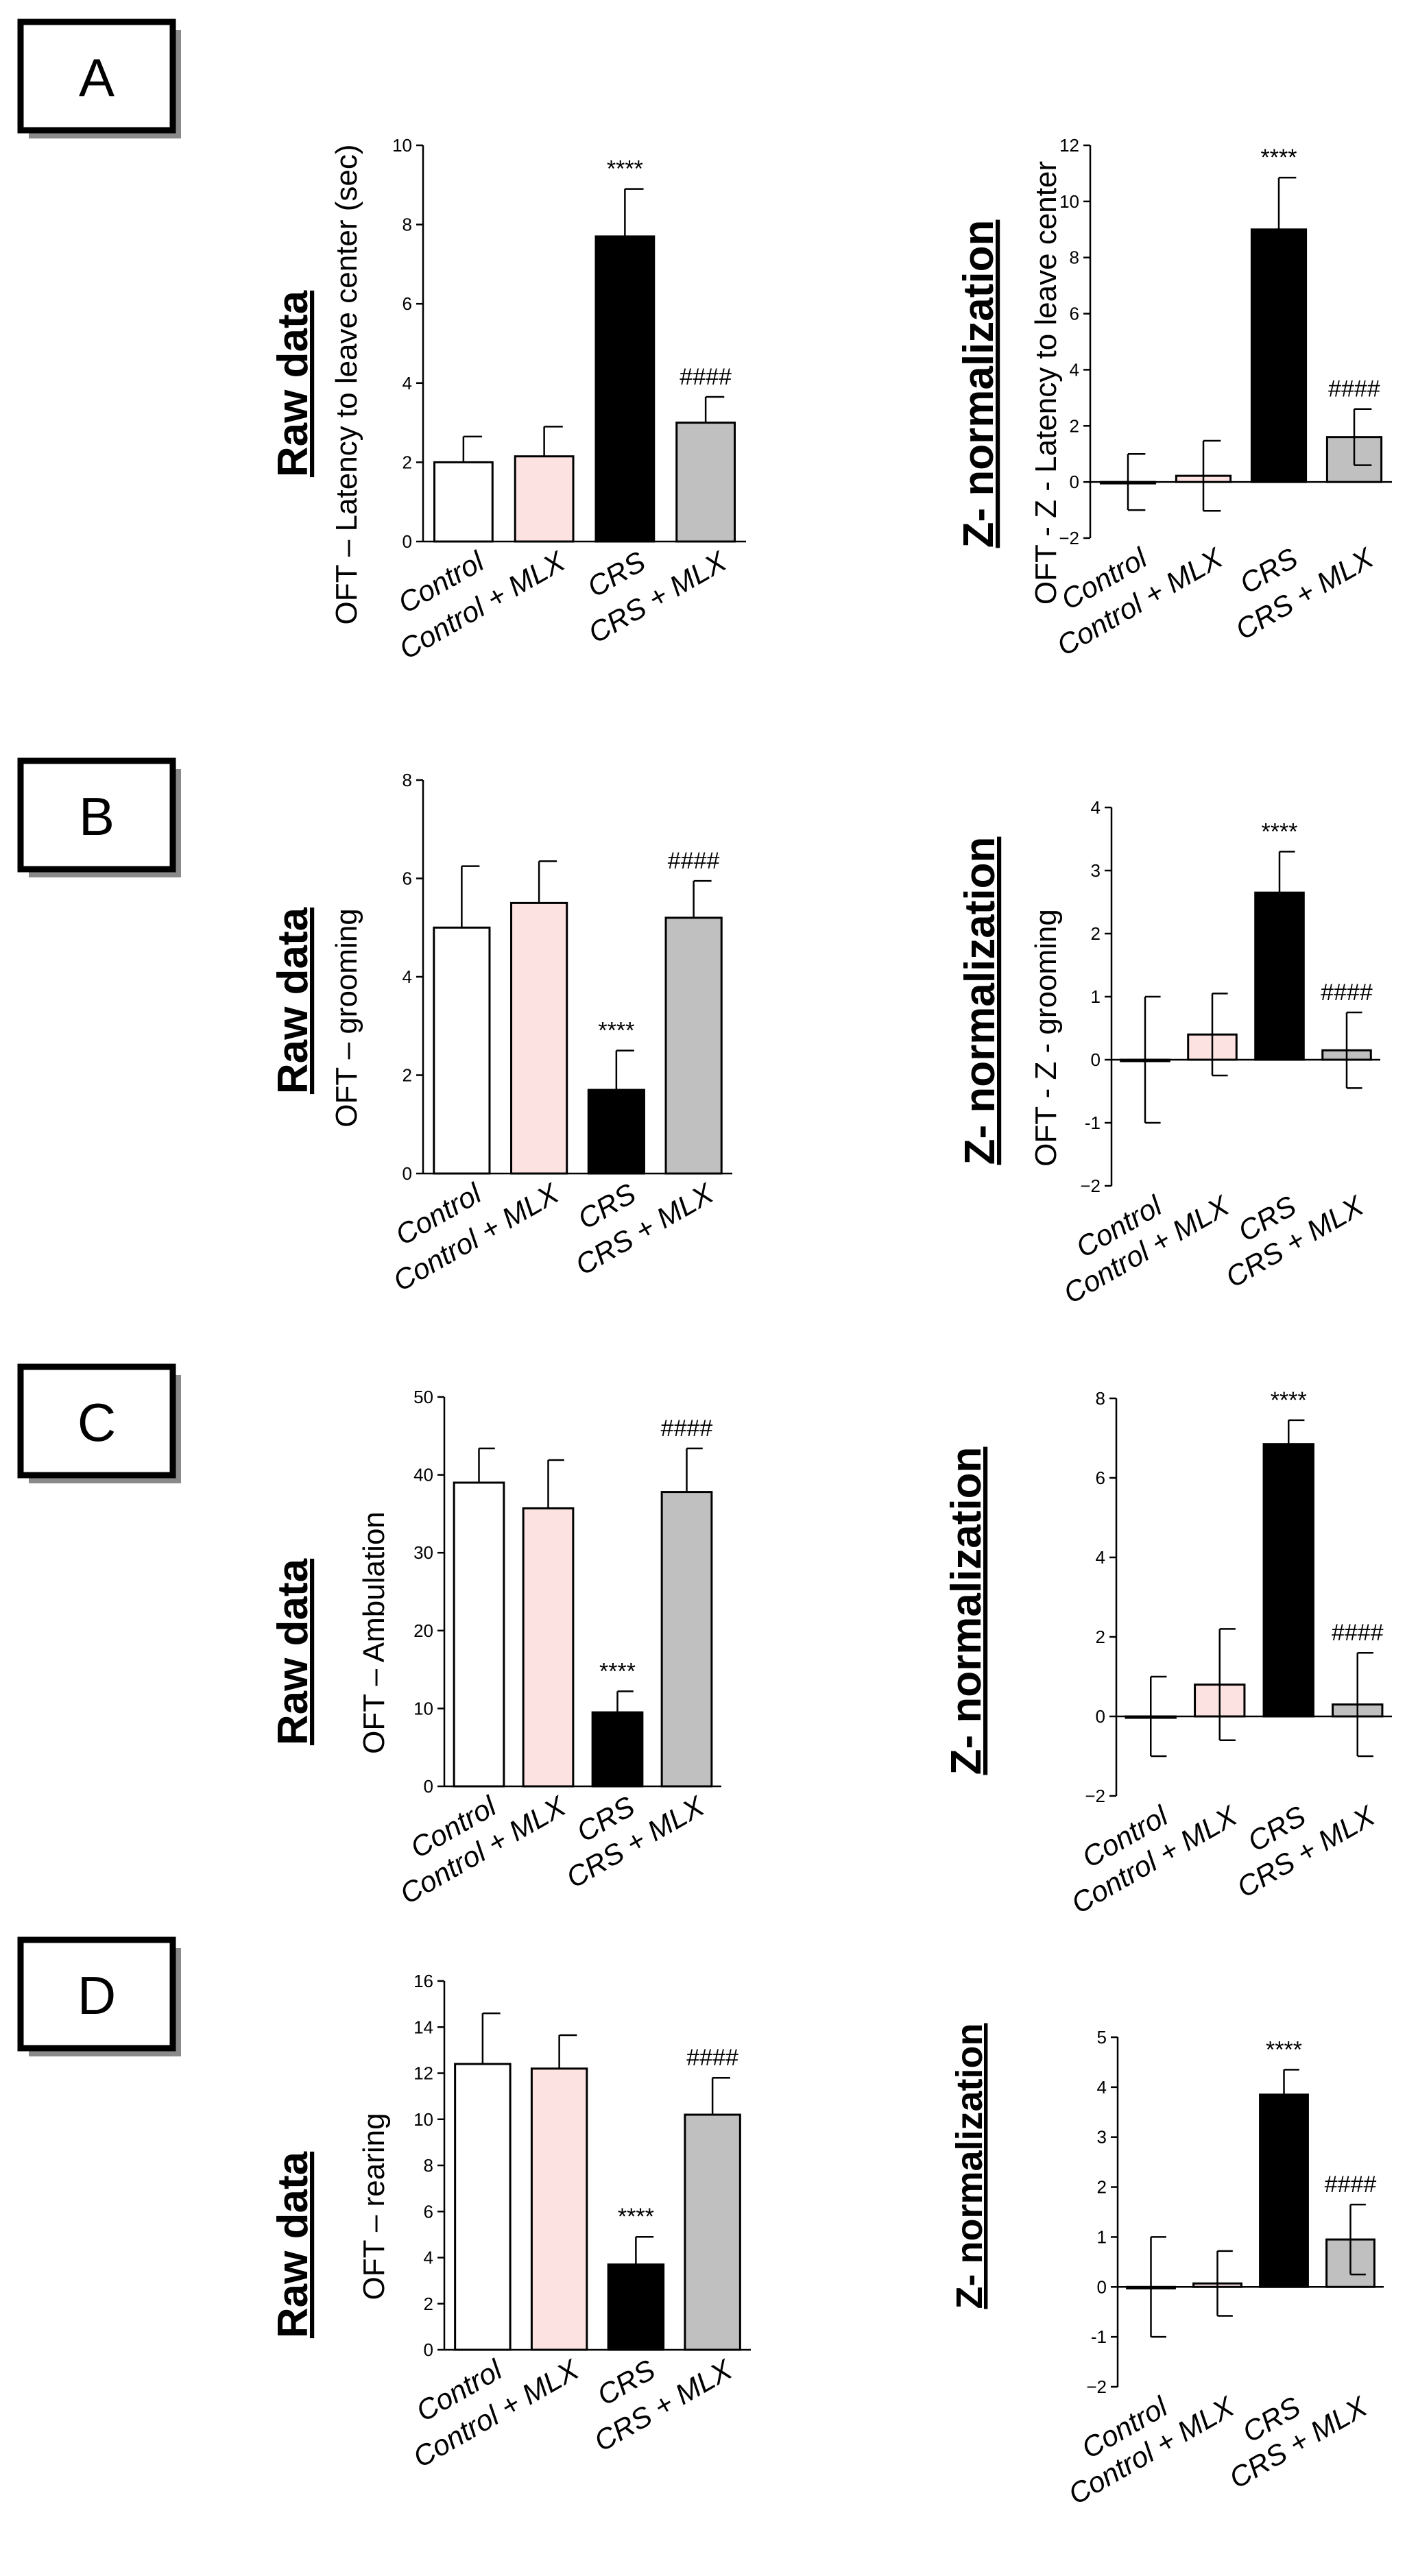 This screenshot has height=2576, width=1418. Describe the element at coordinates (981, 1001) in the screenshot. I see `panel-b-norm-title: Z- normalization` at that location.